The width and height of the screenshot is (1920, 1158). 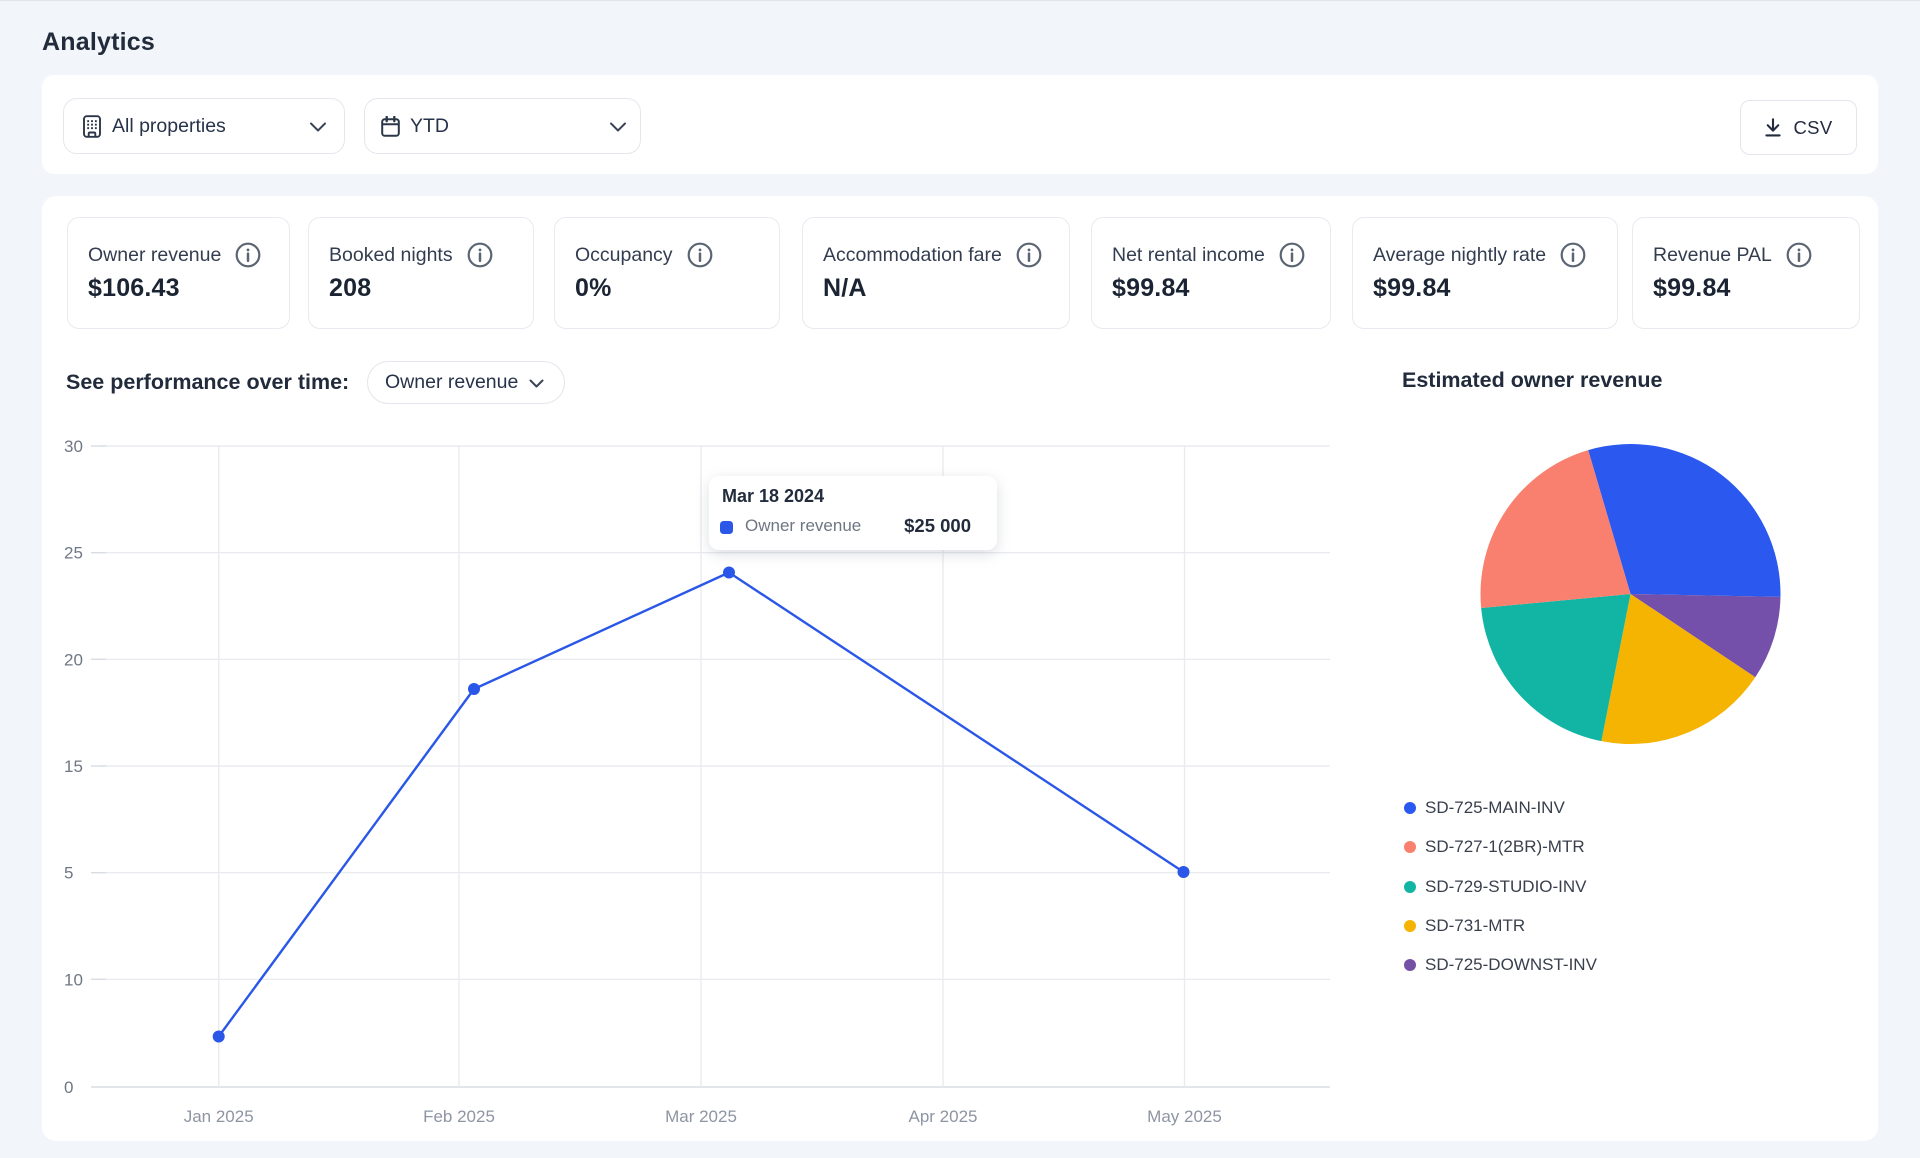 What do you see at coordinates (73, 659) in the screenshot?
I see `svg-text: 20` at bounding box center [73, 659].